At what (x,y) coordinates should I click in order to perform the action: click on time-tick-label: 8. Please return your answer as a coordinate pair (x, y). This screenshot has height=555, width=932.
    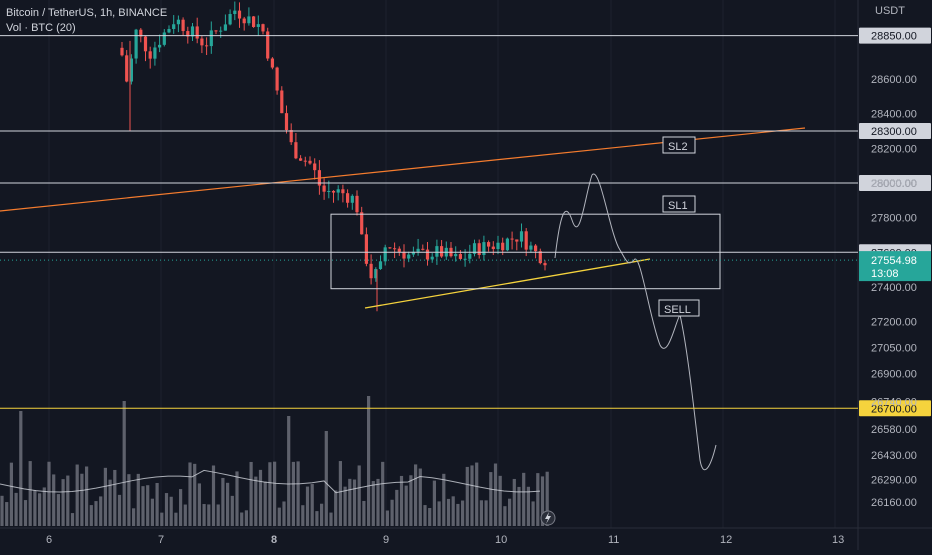
    Looking at the image, I should click on (274, 540).